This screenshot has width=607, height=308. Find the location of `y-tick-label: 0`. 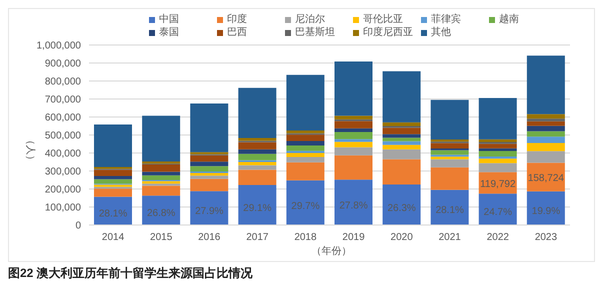

y-tick-label: 0 is located at coordinates (78, 226).